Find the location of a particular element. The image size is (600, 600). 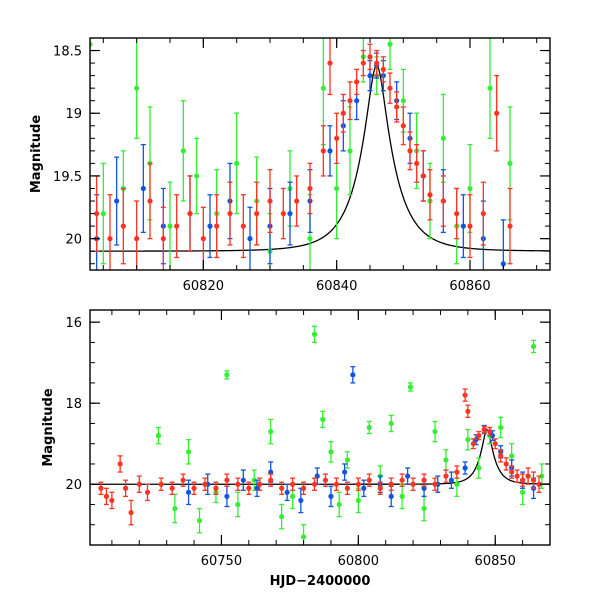

x-tick-label: 60860 is located at coordinates (469, 286).